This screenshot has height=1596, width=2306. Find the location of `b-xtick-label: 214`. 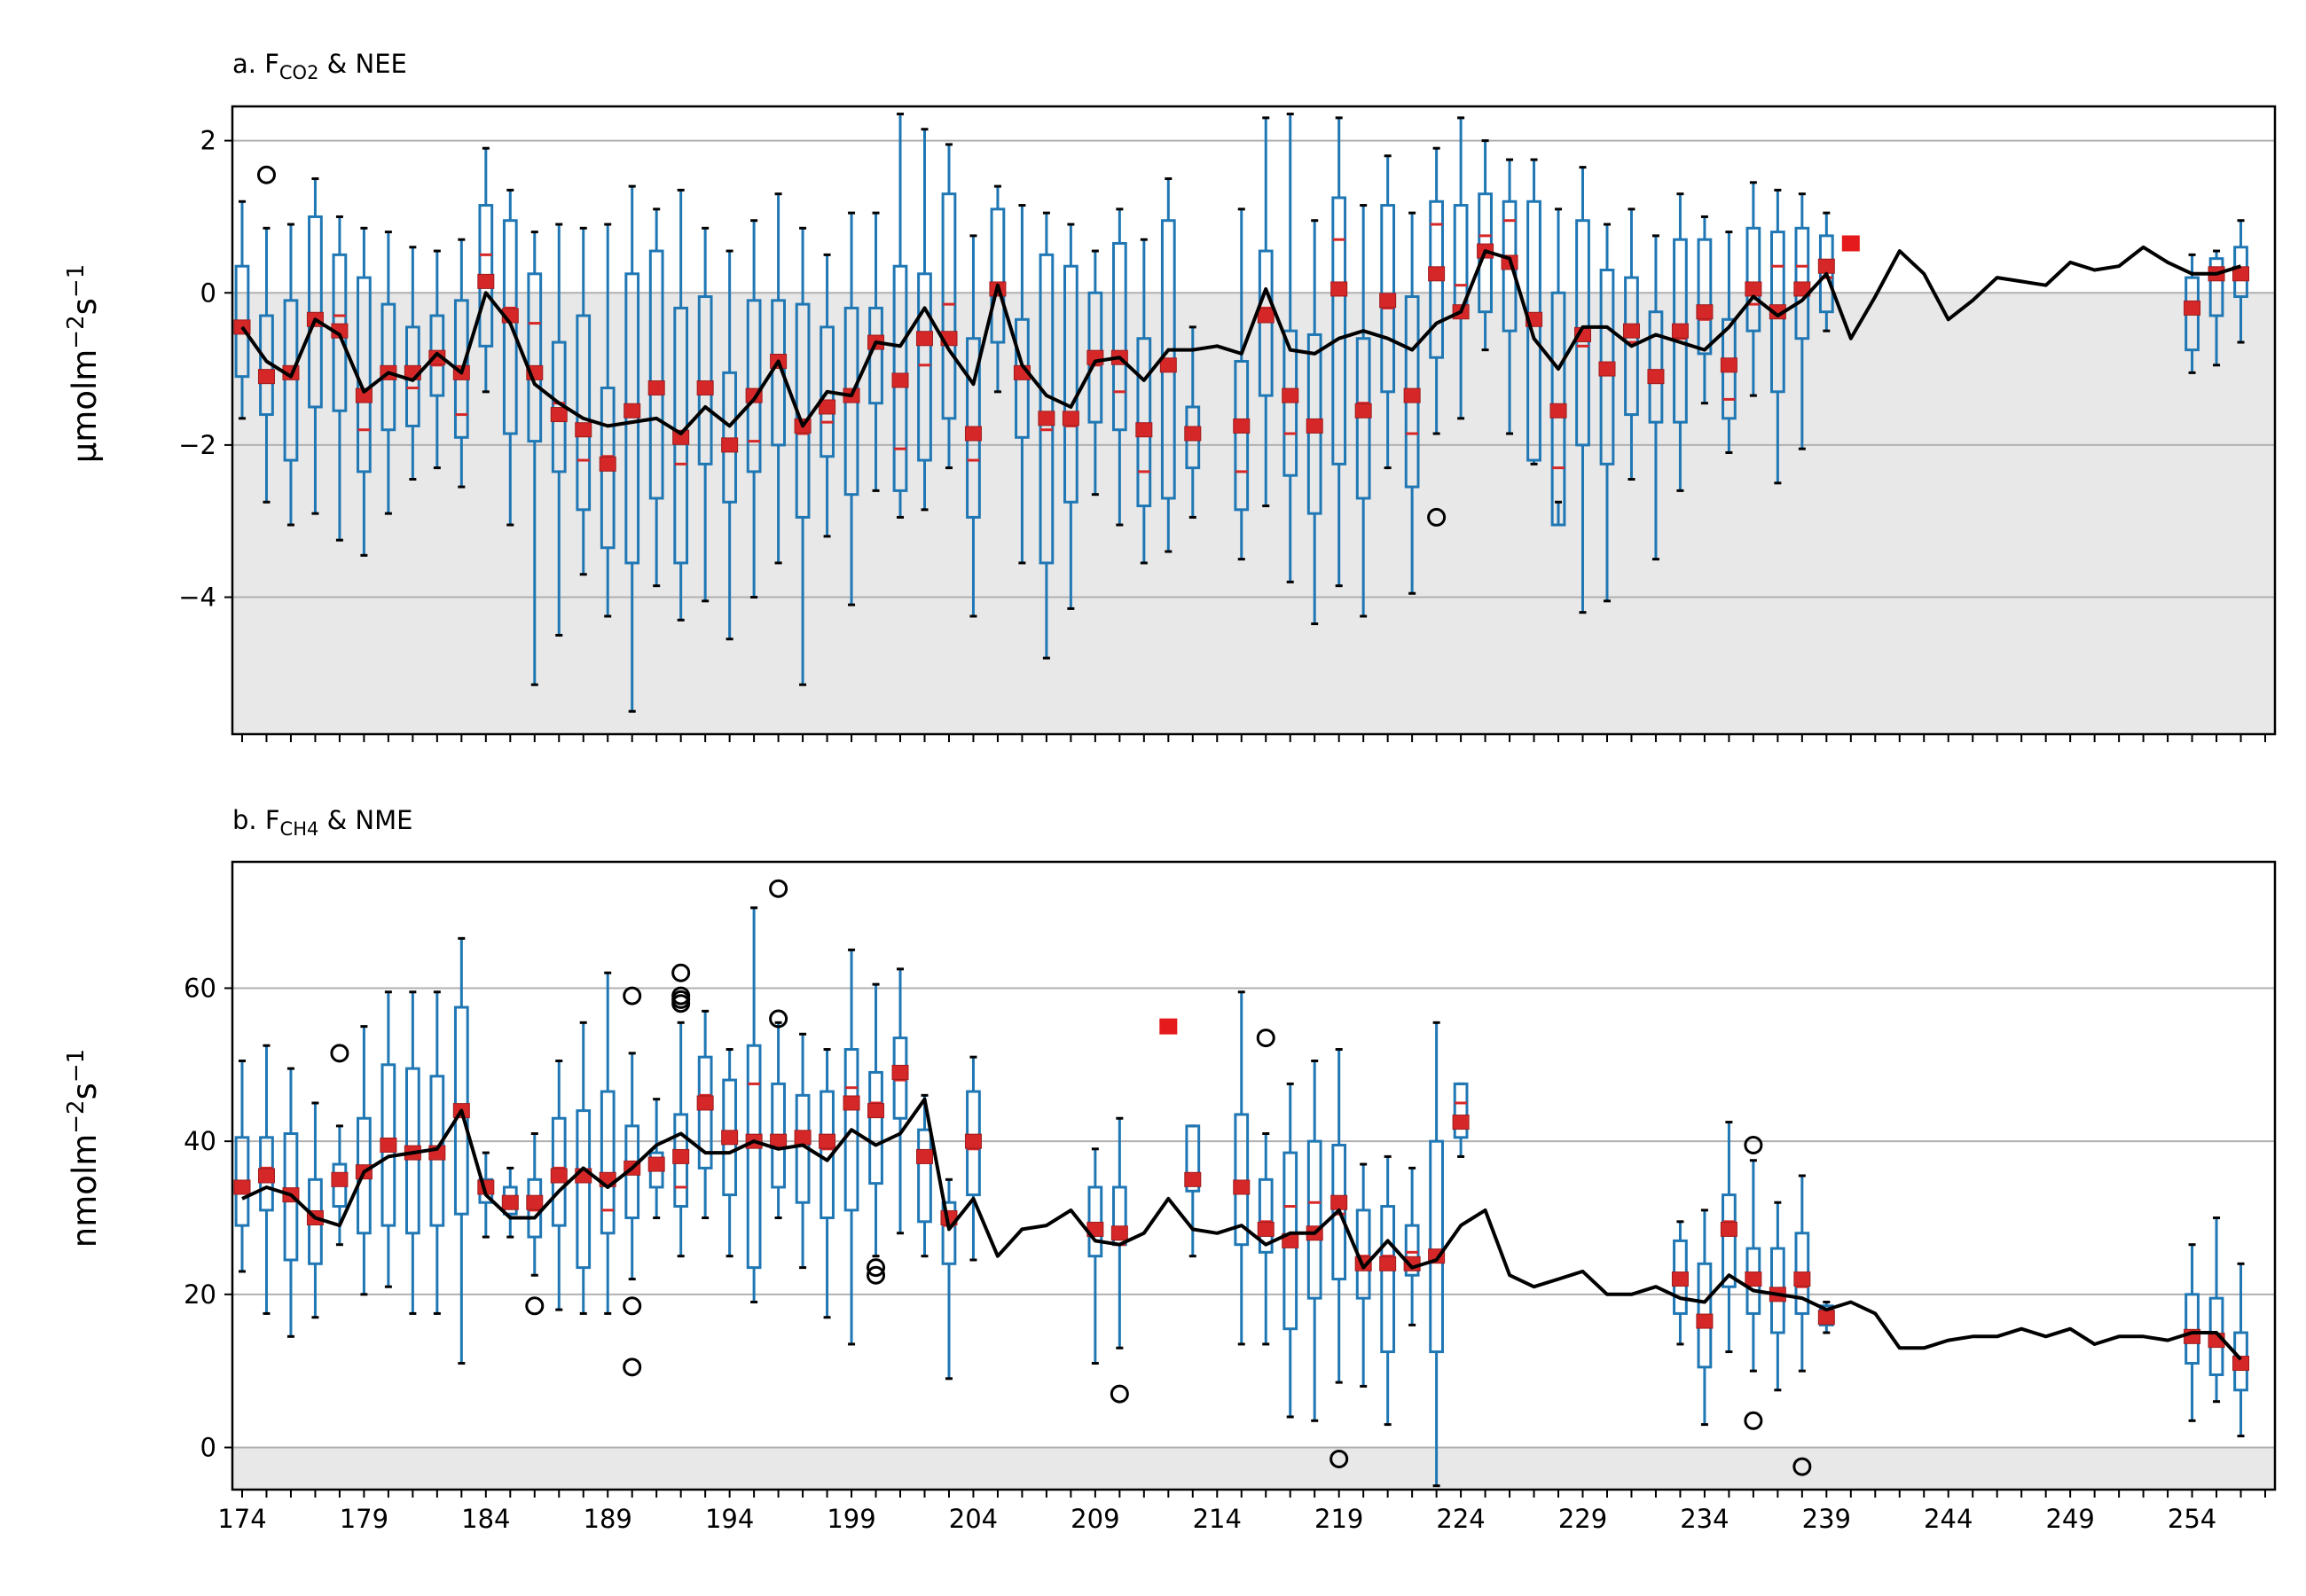

b-xtick-label: 214 is located at coordinates (1217, 1519).